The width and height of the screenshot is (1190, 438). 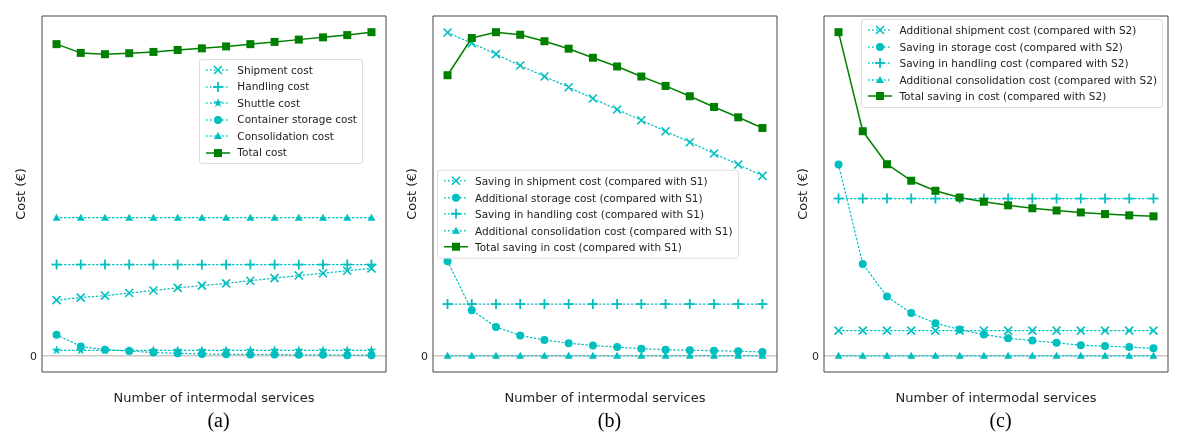 What do you see at coordinates (604, 231) in the screenshot?
I see `legend-label: Additional consolidation cost (compared with S1)` at bounding box center [604, 231].